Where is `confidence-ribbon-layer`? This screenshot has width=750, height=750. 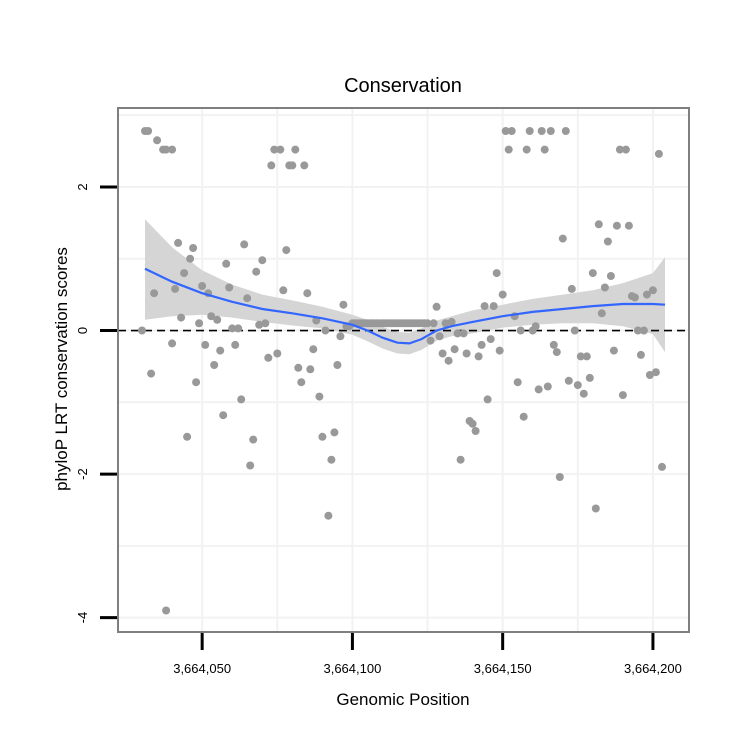
confidence-ribbon-layer is located at coordinates (405, 287).